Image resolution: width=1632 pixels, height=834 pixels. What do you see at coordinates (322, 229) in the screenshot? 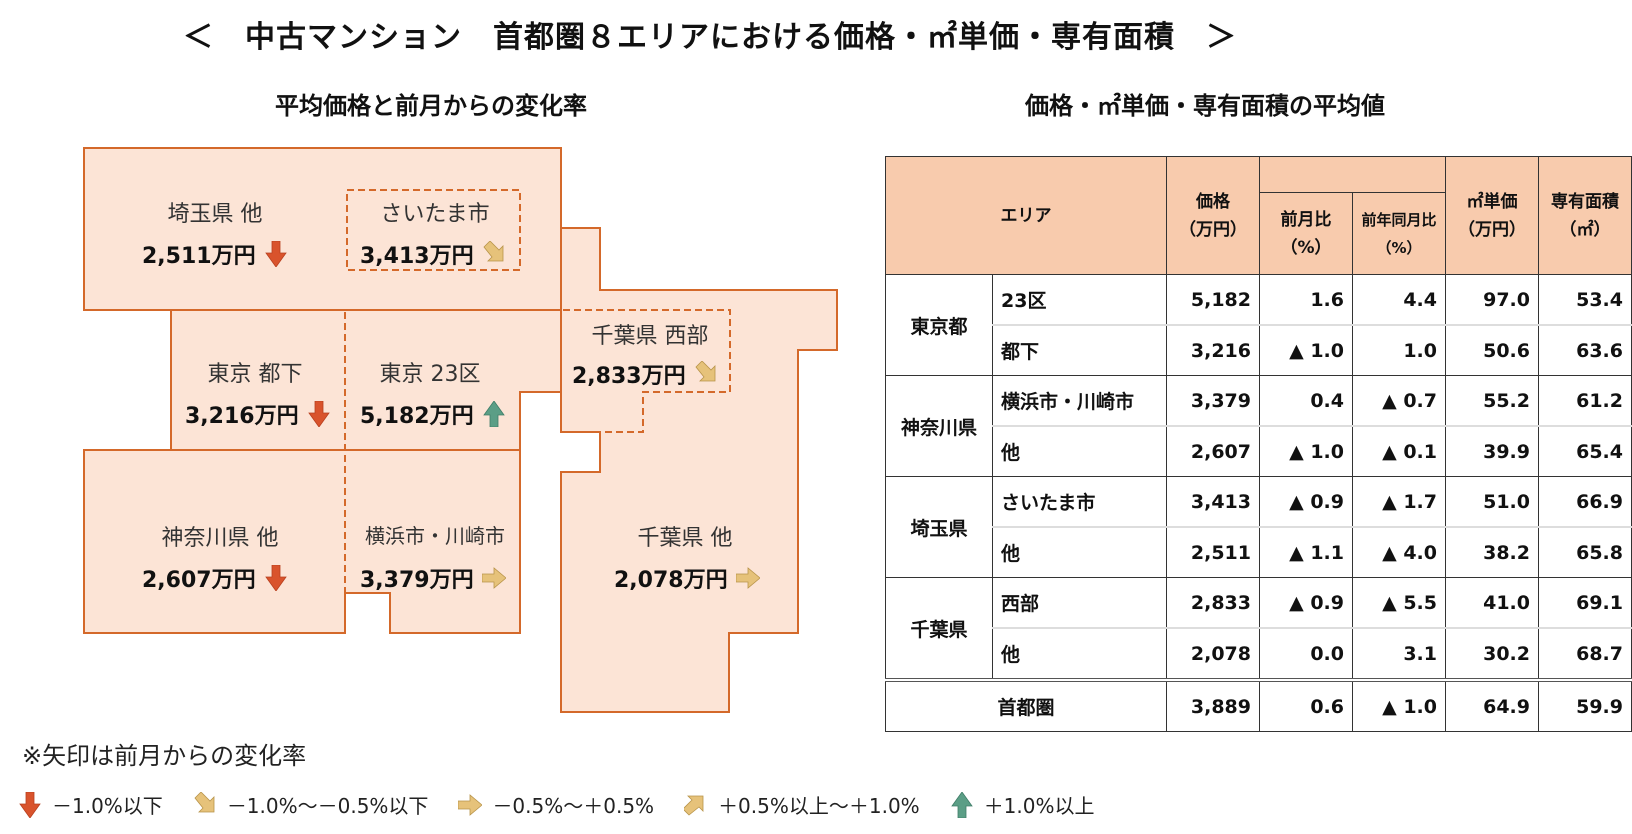
I see `region-saitama` at bounding box center [322, 229].